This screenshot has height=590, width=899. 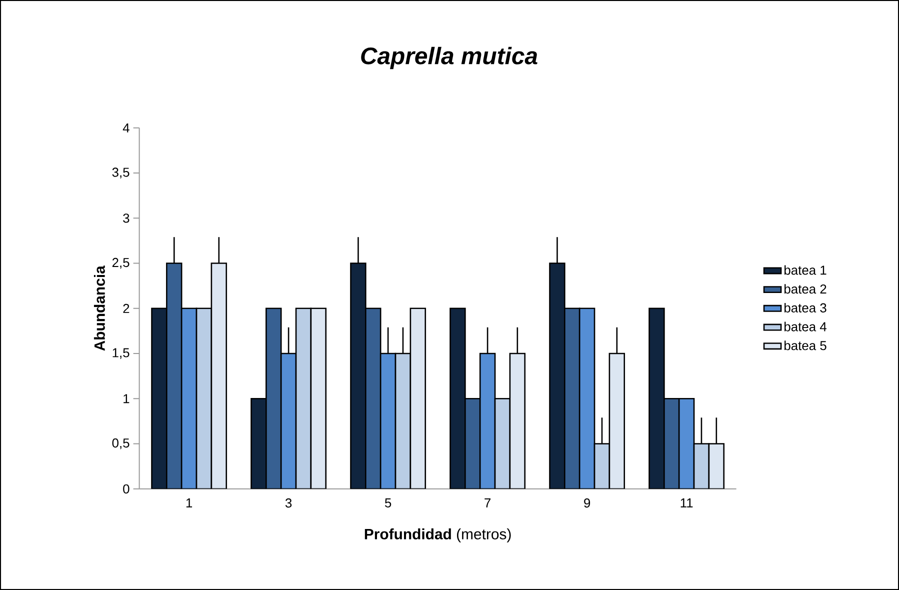 I want to click on legend-label: batea 3, so click(x=805, y=307).